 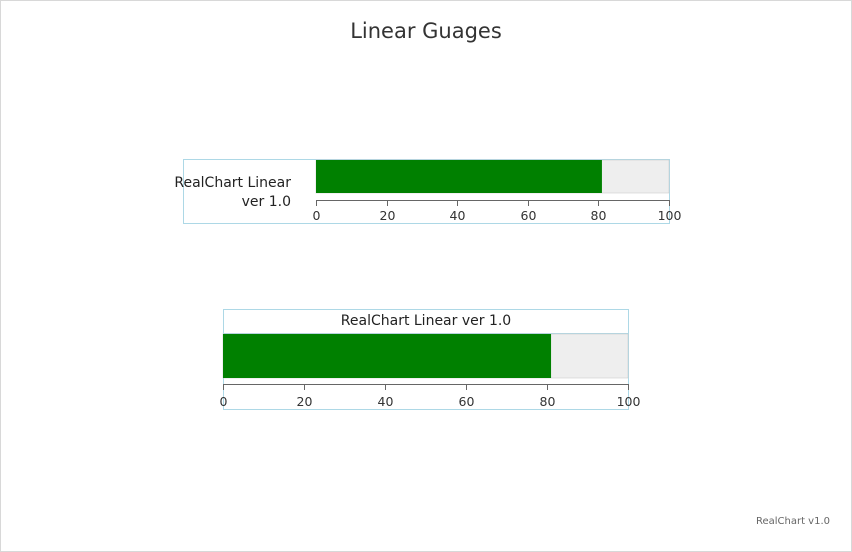 I want to click on linear-gauge-2: 0 20 40 60 80 100 RealChart Linear ver 1.0, so click(x=430, y=359).